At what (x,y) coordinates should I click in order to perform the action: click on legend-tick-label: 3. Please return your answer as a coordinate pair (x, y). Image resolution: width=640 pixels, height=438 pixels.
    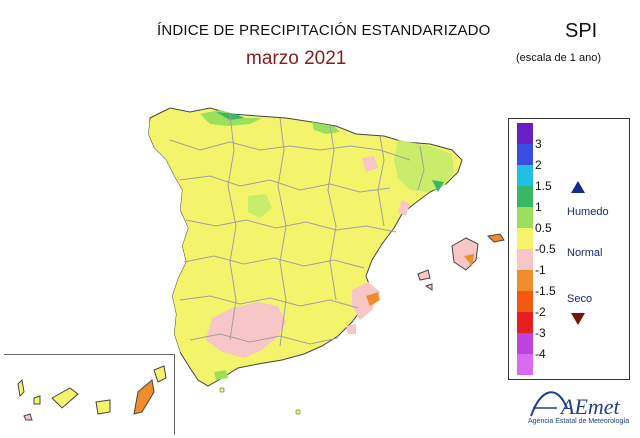
    Looking at the image, I should click on (538, 144).